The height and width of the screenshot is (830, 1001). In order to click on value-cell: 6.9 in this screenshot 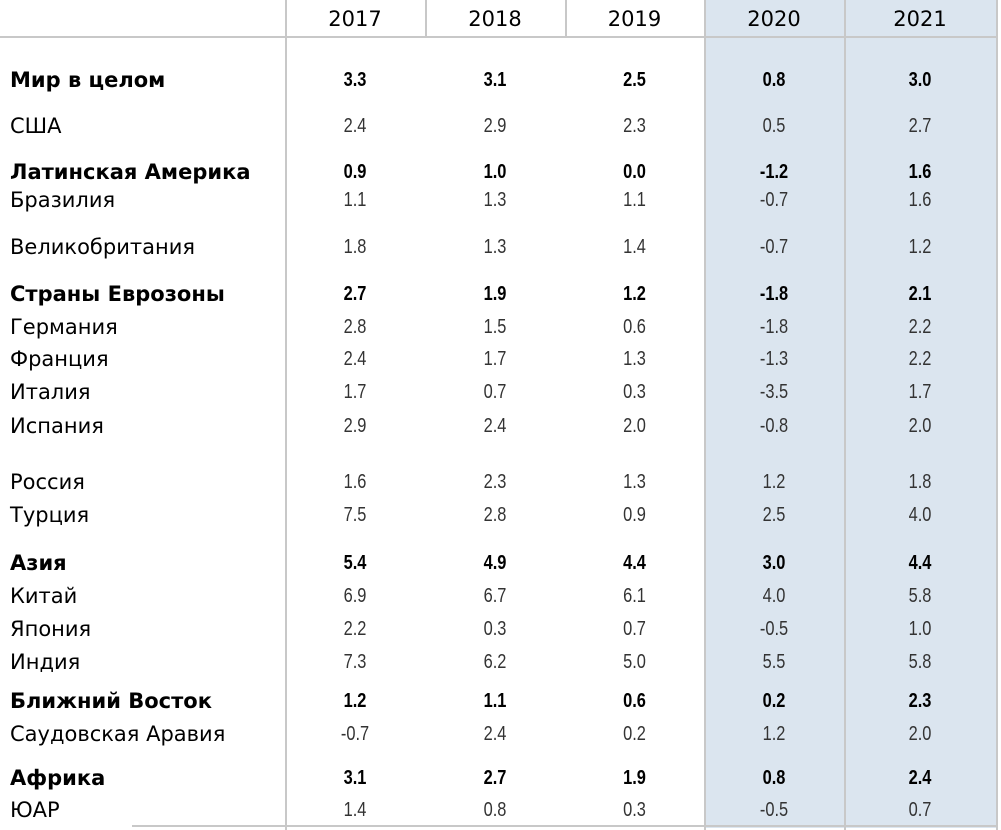, I will do `click(355, 596)`.